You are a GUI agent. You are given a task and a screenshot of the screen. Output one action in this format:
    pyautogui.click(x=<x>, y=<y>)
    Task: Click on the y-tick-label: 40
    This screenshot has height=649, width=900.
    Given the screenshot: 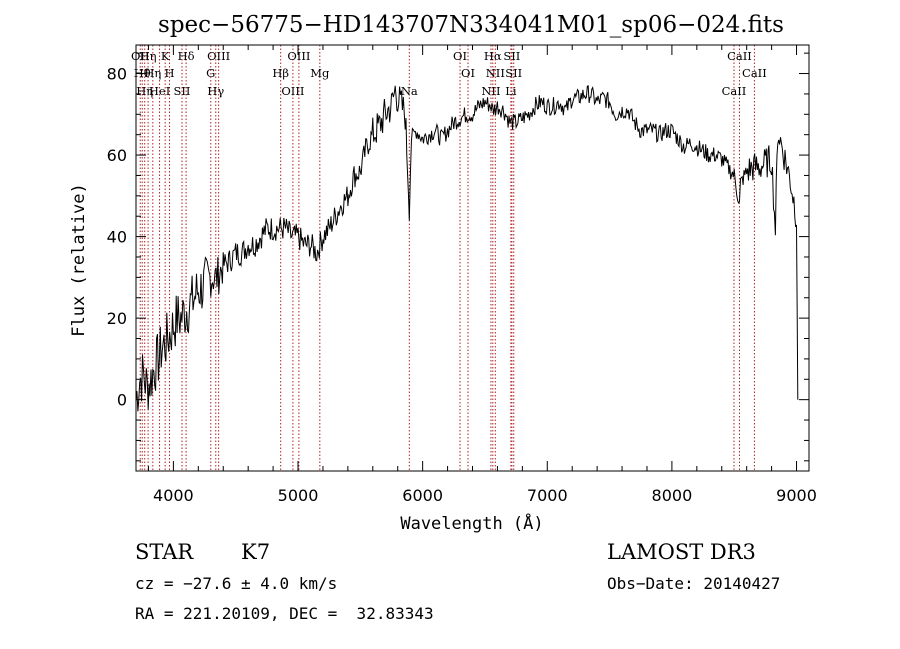 What is the action you would take?
    pyautogui.click(x=117, y=237)
    